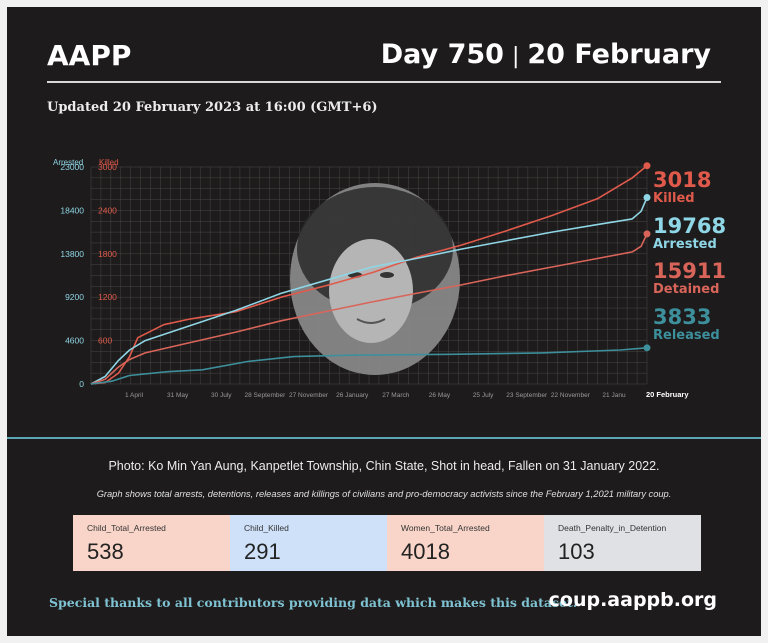 The width and height of the screenshot is (768, 643). Describe the element at coordinates (352, 395) in the screenshot. I see `x-tick-label: 26 January` at that location.